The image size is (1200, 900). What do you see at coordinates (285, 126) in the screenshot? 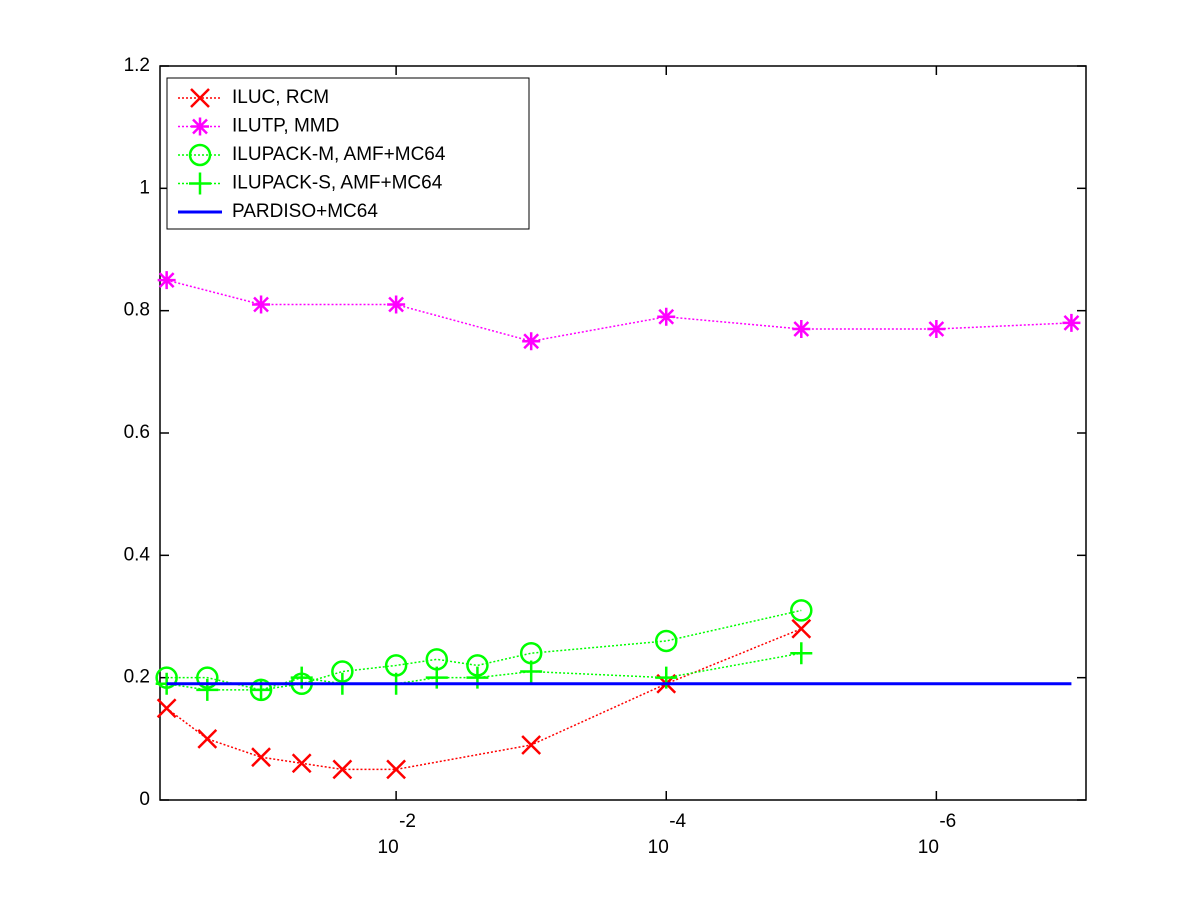
I see `legend-label: ILUTP, MMD` at bounding box center [285, 126].